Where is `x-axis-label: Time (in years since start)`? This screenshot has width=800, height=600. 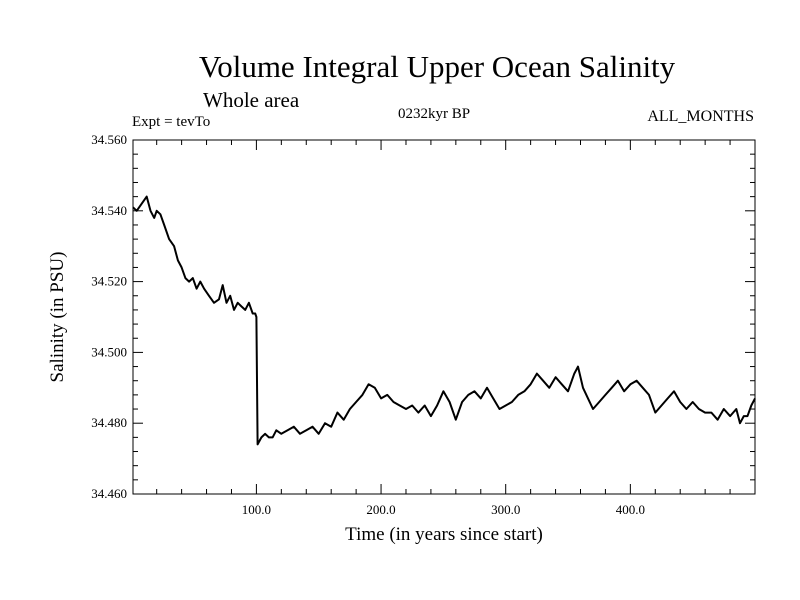 x-axis-label: Time (in years since start) is located at coordinates (444, 534).